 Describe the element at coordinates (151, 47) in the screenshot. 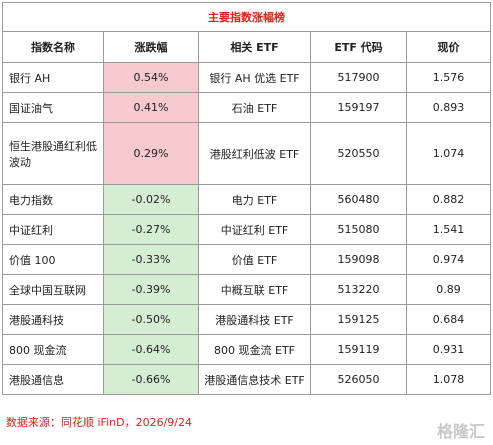

I see `header-cell: 涨跌幅` at that location.